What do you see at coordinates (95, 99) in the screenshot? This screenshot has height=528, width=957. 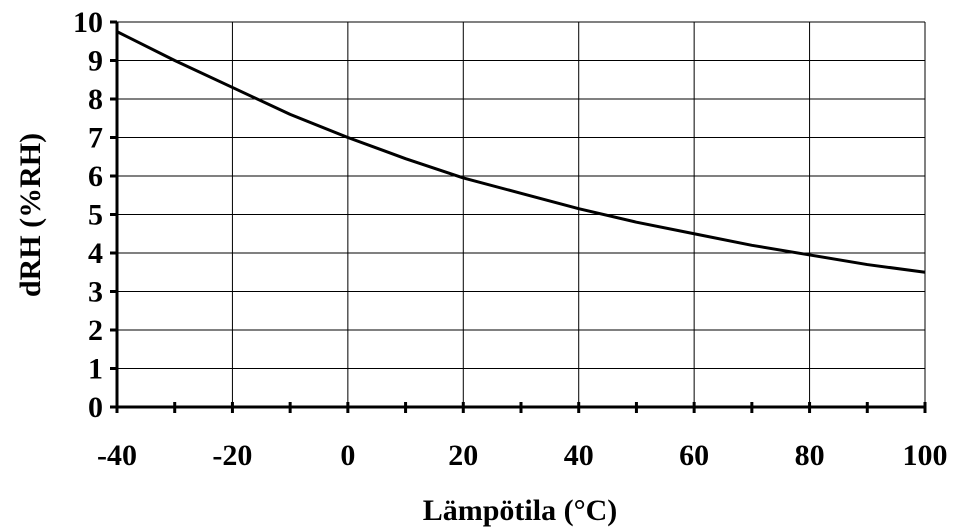 I see `y-tick-label: 8` at bounding box center [95, 99].